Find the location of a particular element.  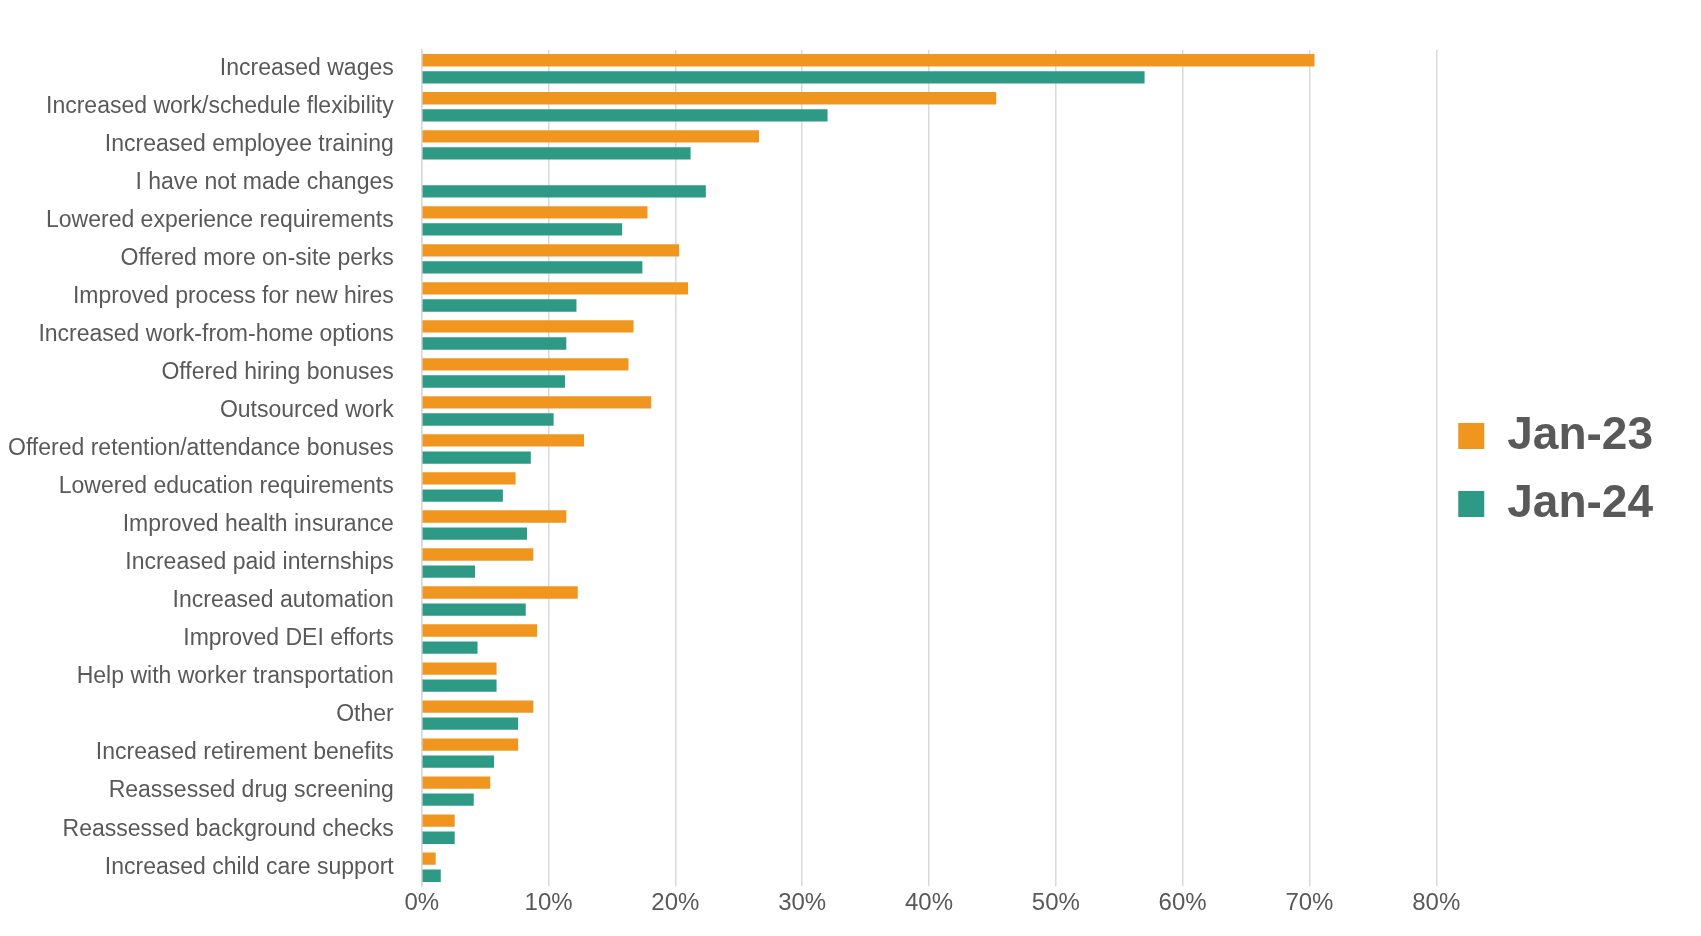

y-tick-label: Improved process for new hires is located at coordinates (233, 295).